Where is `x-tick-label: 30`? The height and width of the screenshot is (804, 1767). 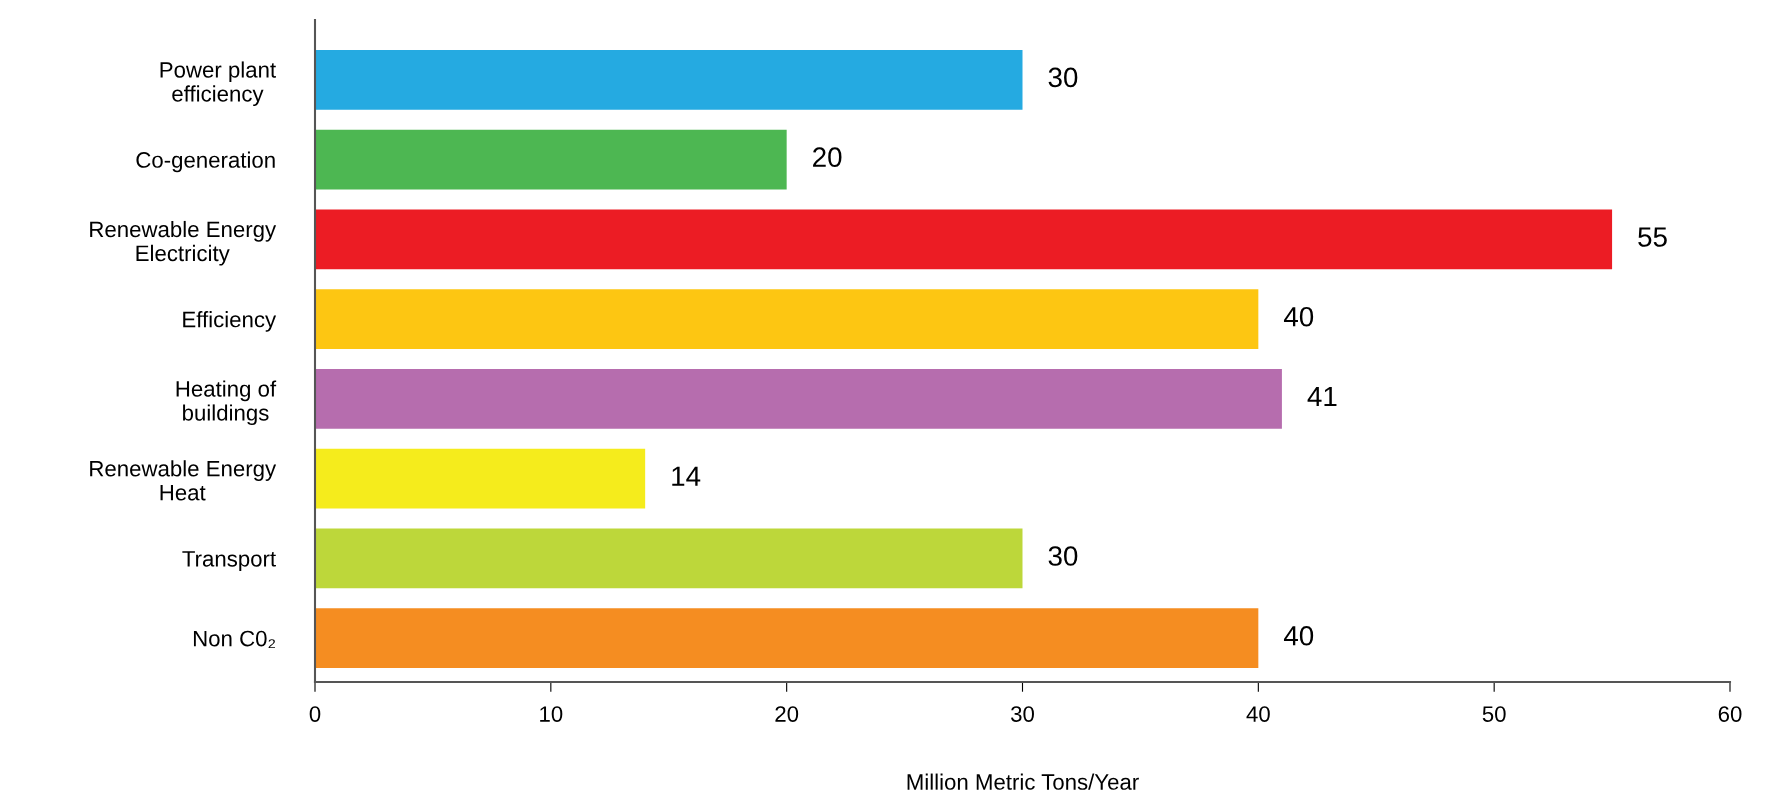 x-tick-label: 30 is located at coordinates (1022, 714).